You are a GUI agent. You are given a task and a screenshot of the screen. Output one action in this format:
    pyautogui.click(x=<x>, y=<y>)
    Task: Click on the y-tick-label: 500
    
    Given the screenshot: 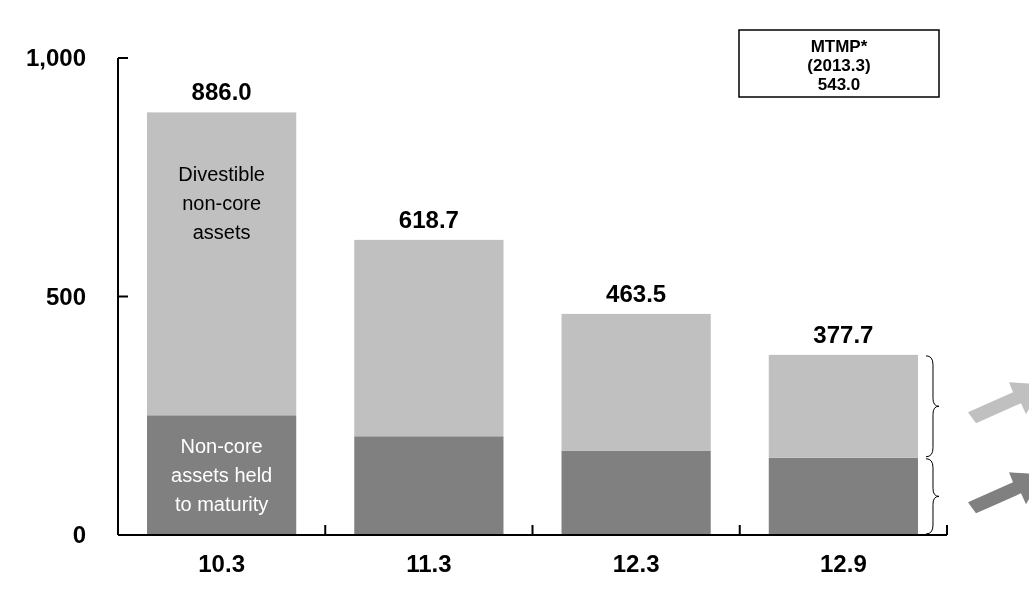 What is the action you would take?
    pyautogui.click(x=65, y=296)
    